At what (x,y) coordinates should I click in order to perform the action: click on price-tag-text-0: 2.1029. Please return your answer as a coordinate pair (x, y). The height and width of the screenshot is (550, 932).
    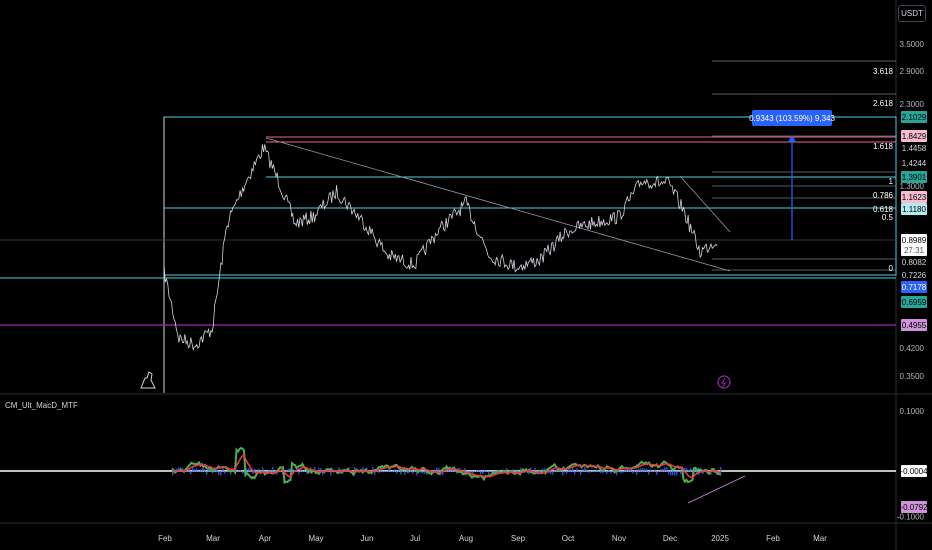
    Looking at the image, I should click on (914, 117).